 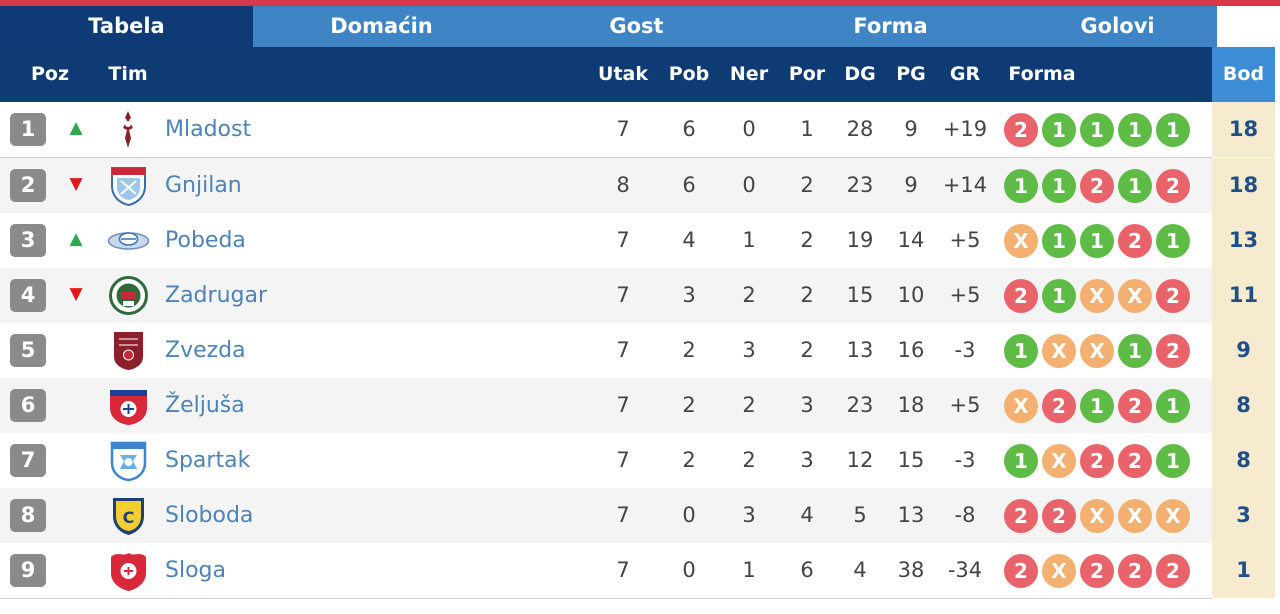 I want to click on team-name-link: Sloboda, so click(x=209, y=515).